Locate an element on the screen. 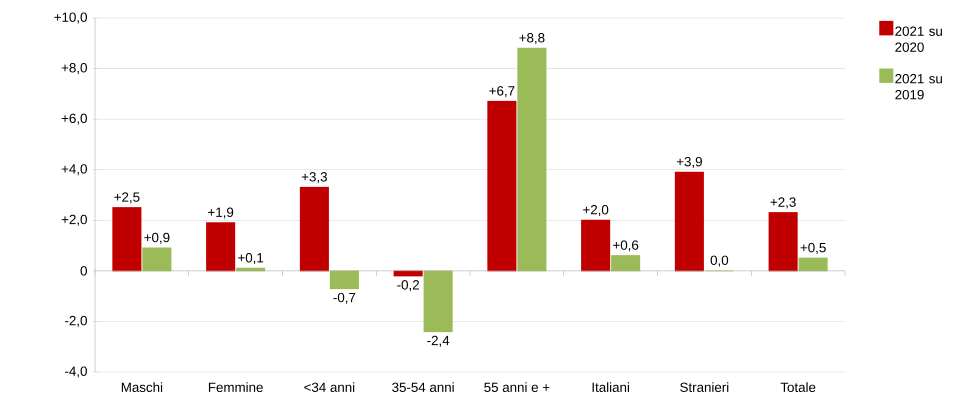  x-tick-label: Femmine is located at coordinates (235, 387).